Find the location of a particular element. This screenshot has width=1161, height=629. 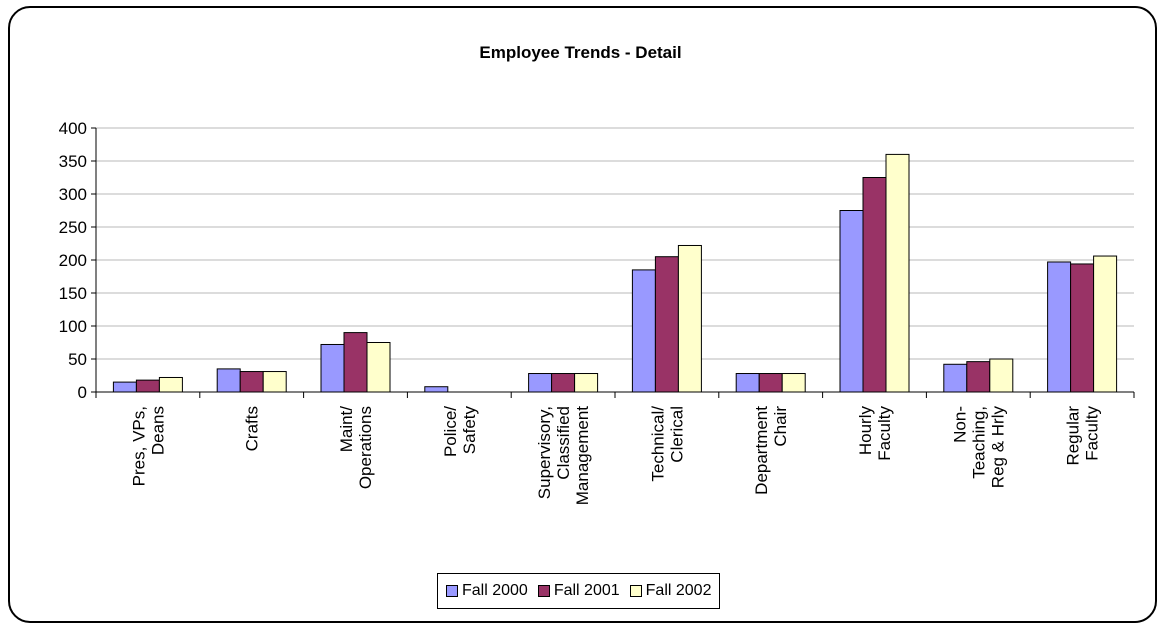

x-tick-label-line: Crafts is located at coordinates (252, 428).